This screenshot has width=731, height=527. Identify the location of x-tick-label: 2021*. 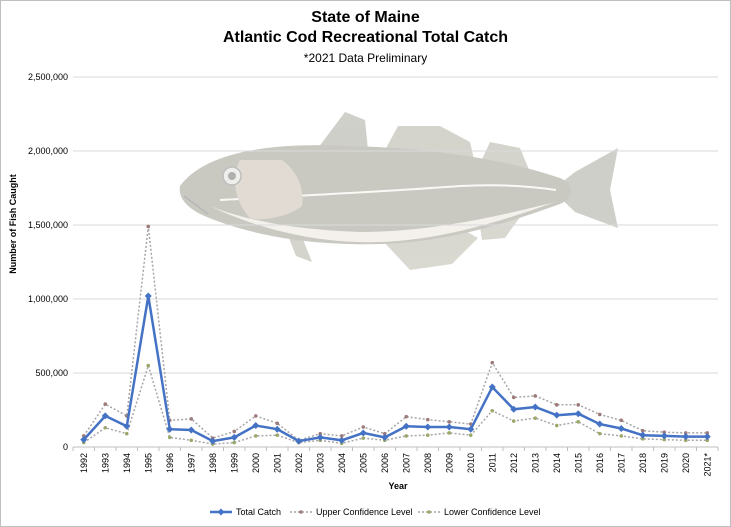
(707, 465).